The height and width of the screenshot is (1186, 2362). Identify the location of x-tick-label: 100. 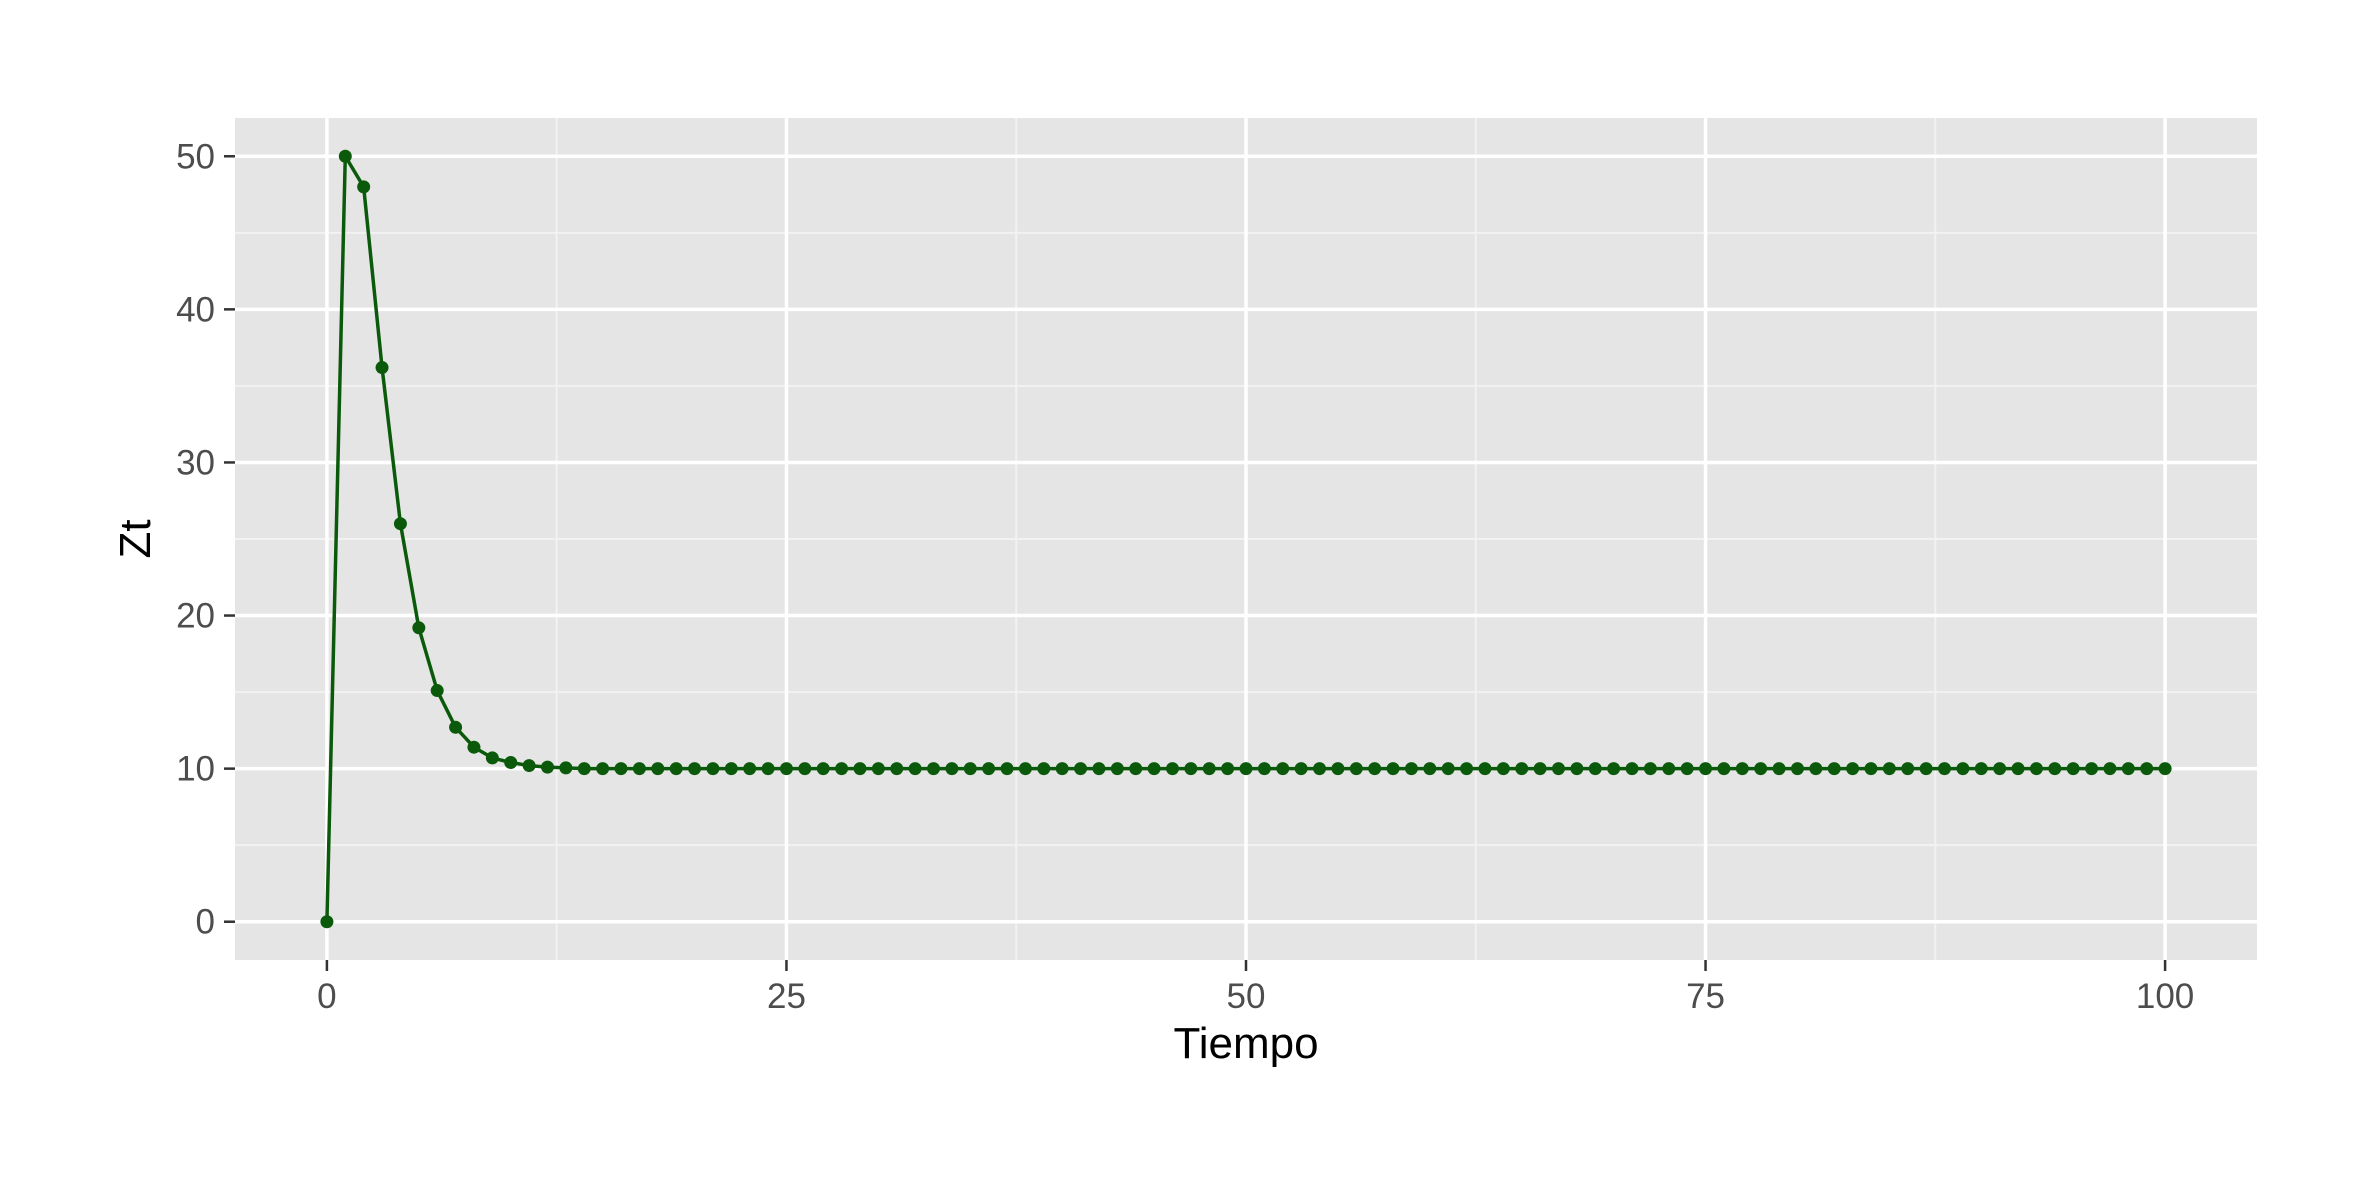
(2165, 996).